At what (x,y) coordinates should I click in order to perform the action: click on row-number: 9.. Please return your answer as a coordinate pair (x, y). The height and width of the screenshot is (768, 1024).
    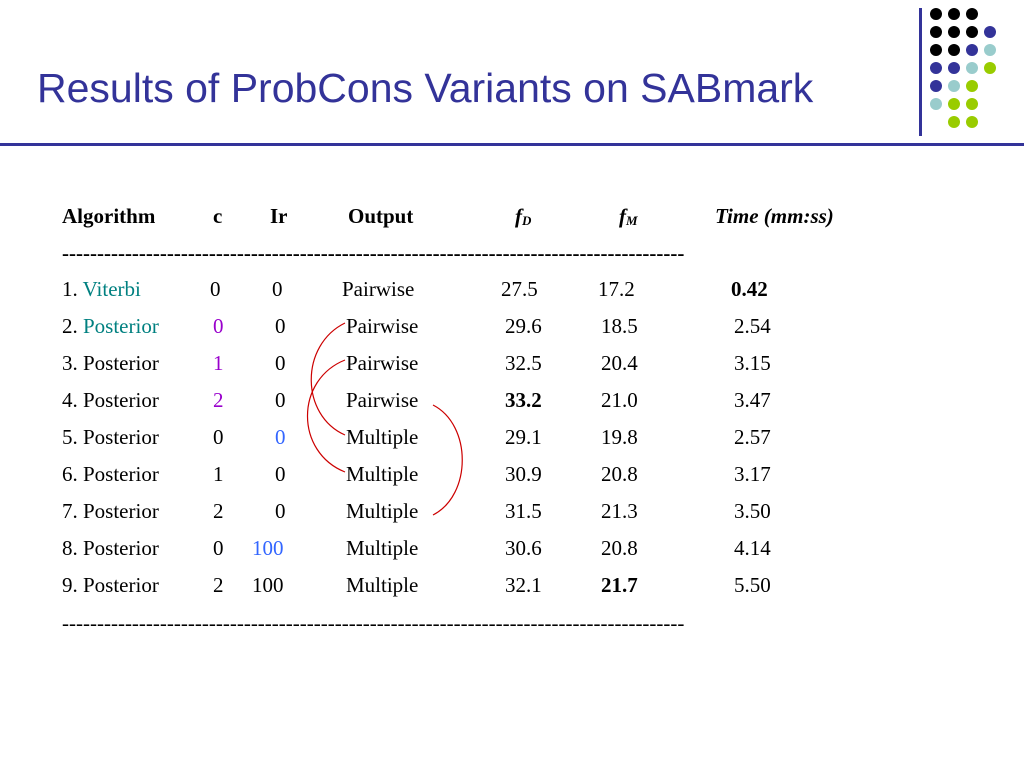
    Looking at the image, I should click on (70, 585).